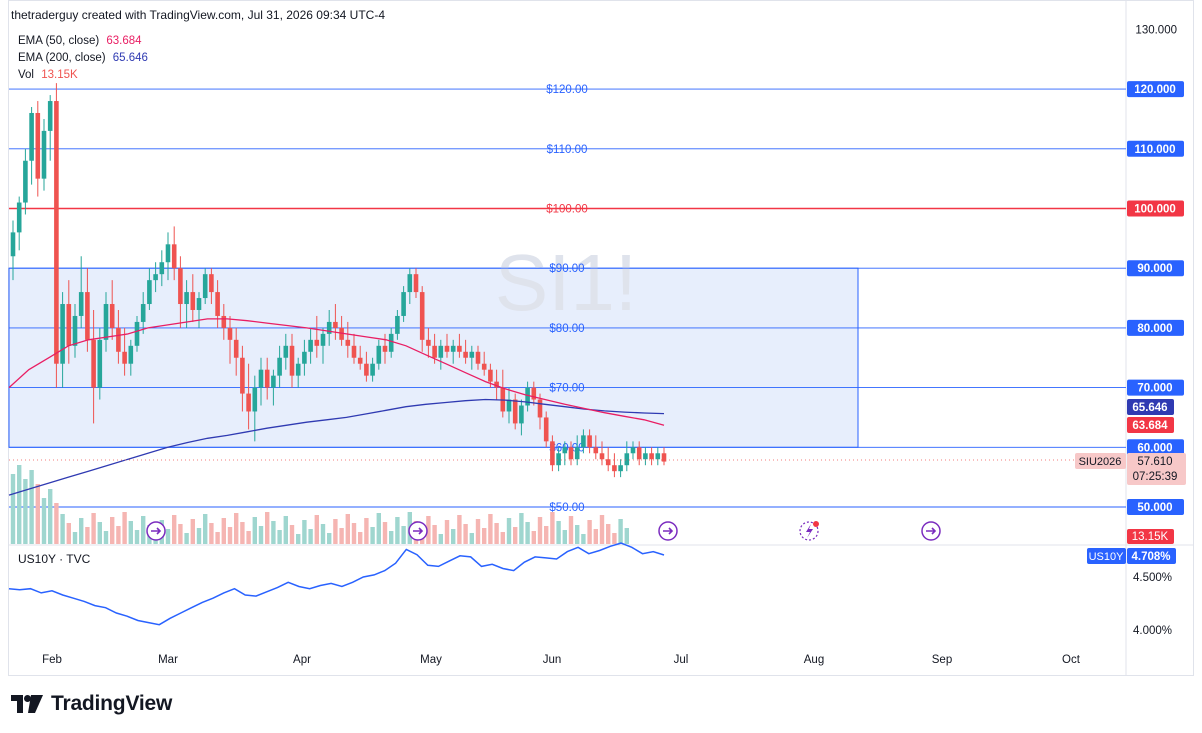  I want to click on price-axis-label: 80.000, so click(1154, 329).